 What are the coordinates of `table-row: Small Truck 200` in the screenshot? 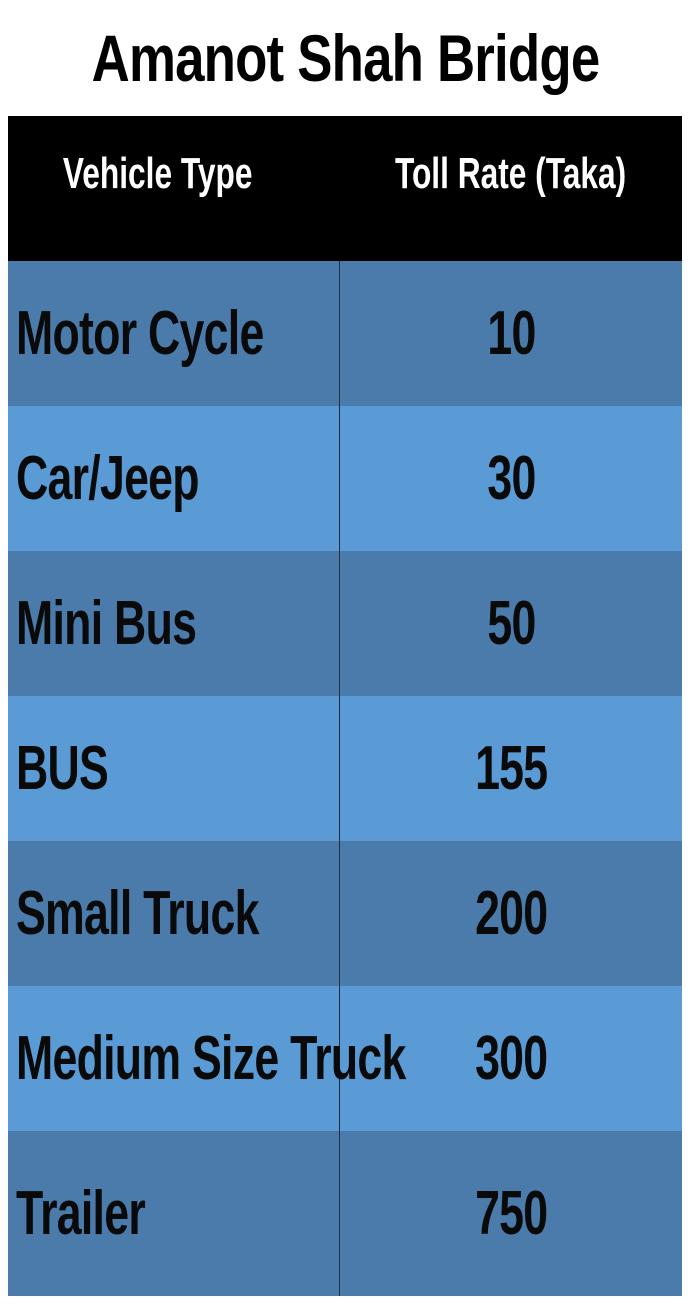 It's located at (345, 913).